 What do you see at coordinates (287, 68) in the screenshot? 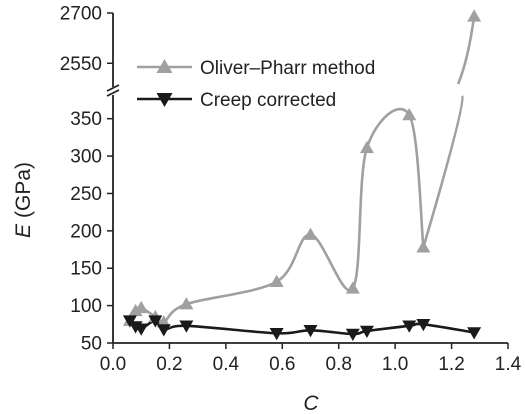
I see `legend-label-0: Oliver–Pharr method` at bounding box center [287, 68].